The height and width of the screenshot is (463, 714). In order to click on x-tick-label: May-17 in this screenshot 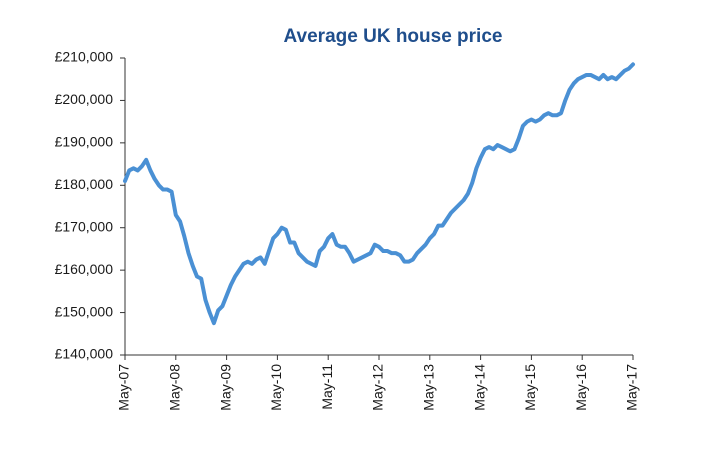, I will do `click(632, 387)`.